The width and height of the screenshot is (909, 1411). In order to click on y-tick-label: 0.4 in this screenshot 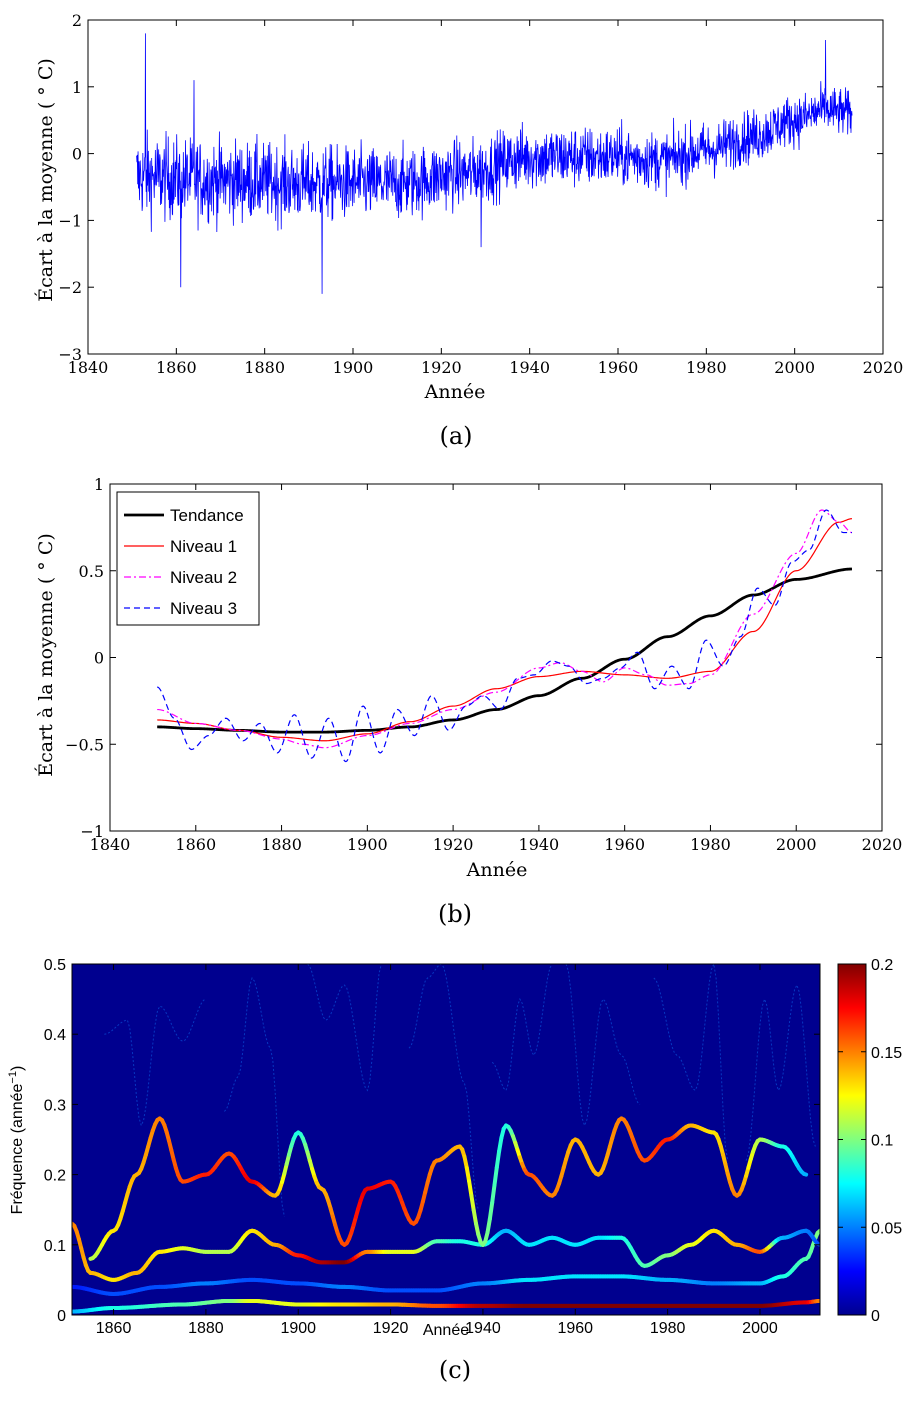, I will do `click(55, 1035)`.